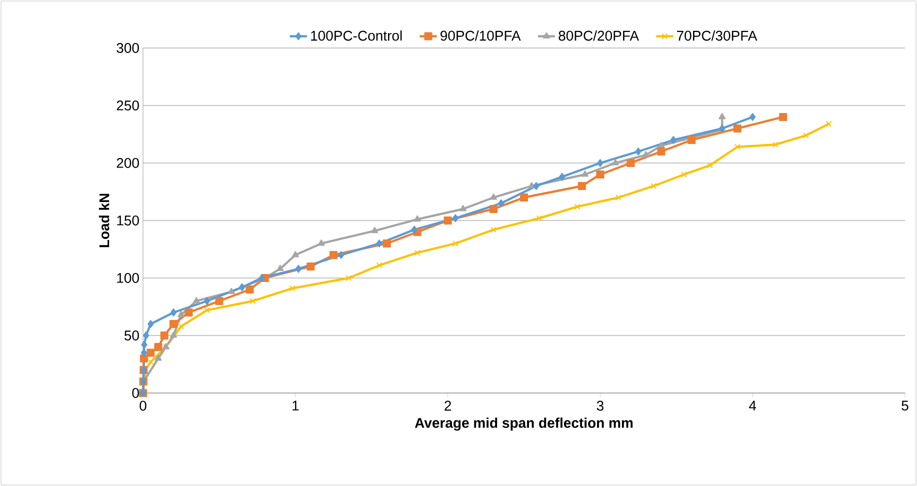  Describe the element at coordinates (480, 35) in the screenshot. I see `legend-label: 90PC/10PFA` at that location.